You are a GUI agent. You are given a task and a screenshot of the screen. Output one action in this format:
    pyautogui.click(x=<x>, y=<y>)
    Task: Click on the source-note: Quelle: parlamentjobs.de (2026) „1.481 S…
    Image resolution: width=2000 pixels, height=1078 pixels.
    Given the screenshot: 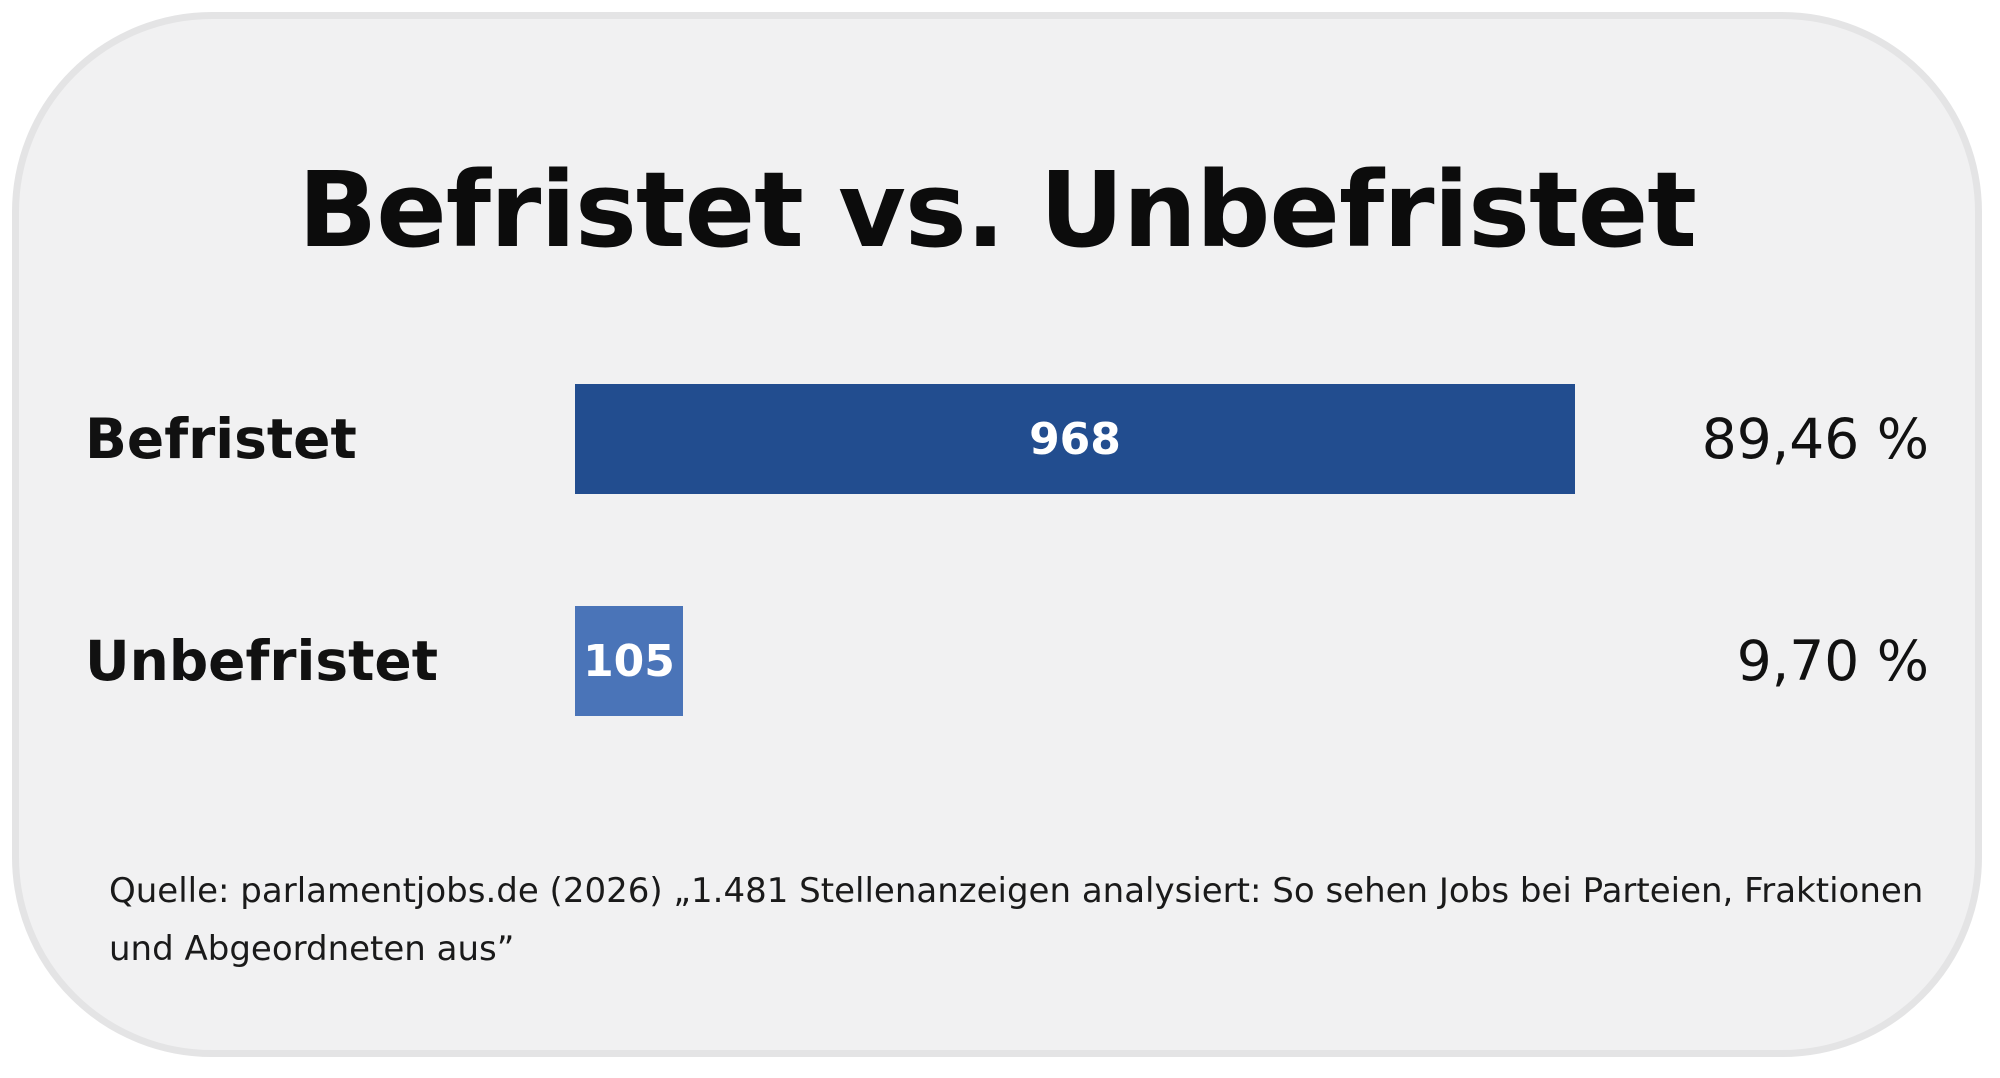 What is the action you would take?
    pyautogui.click(x=1016, y=920)
    